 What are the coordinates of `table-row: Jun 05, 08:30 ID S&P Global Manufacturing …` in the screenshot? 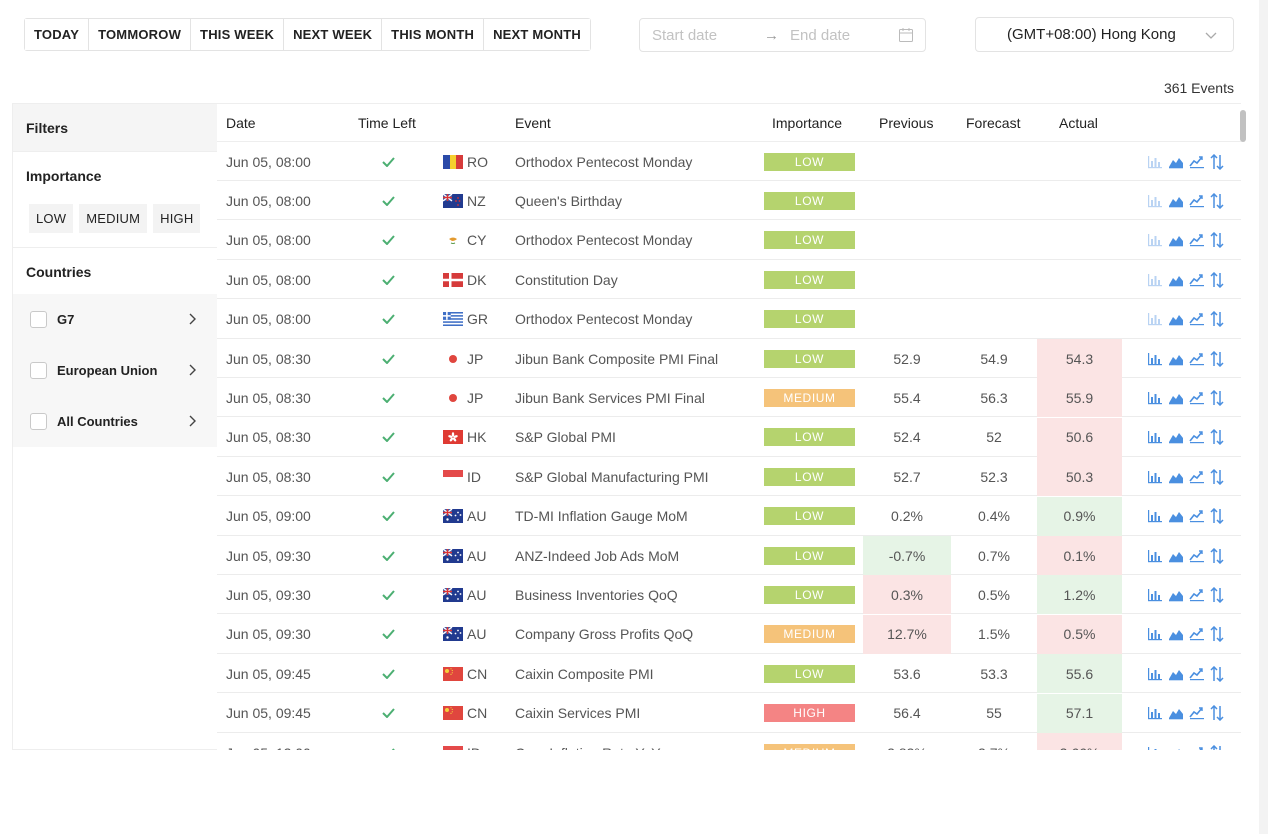 It's located at (729, 477).